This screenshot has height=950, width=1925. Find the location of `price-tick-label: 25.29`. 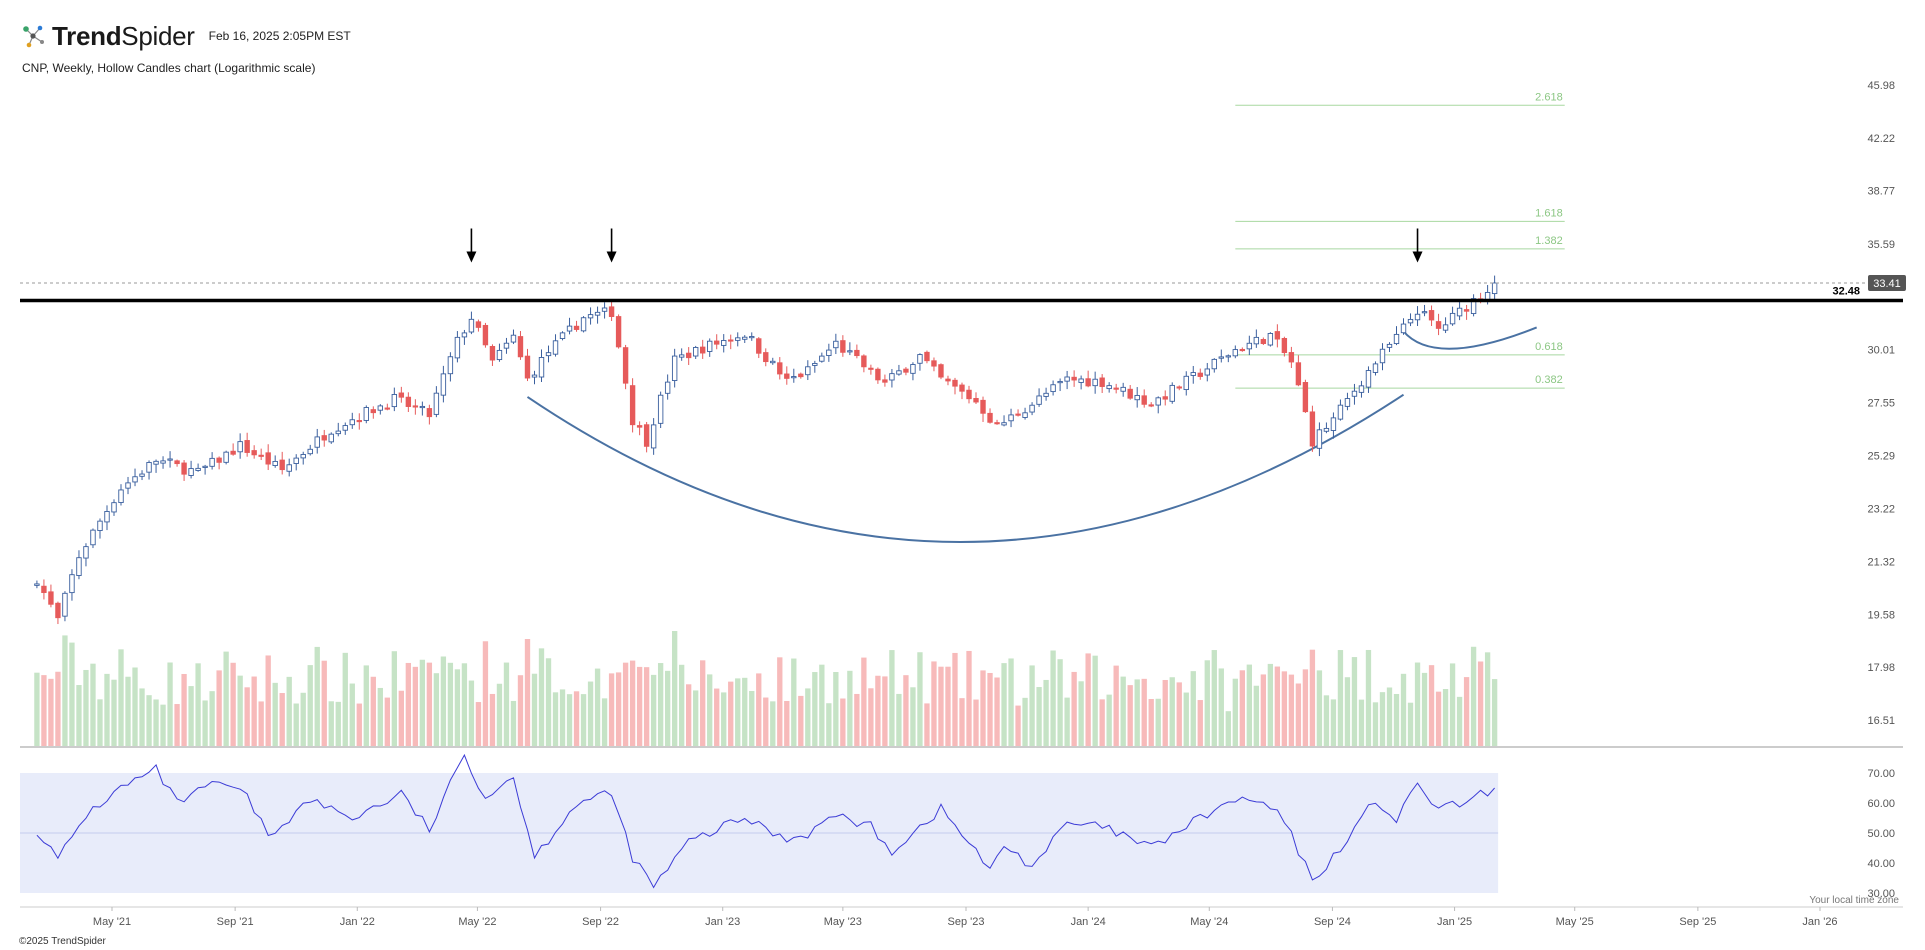

price-tick-label: 25.29 is located at coordinates (1881, 457).